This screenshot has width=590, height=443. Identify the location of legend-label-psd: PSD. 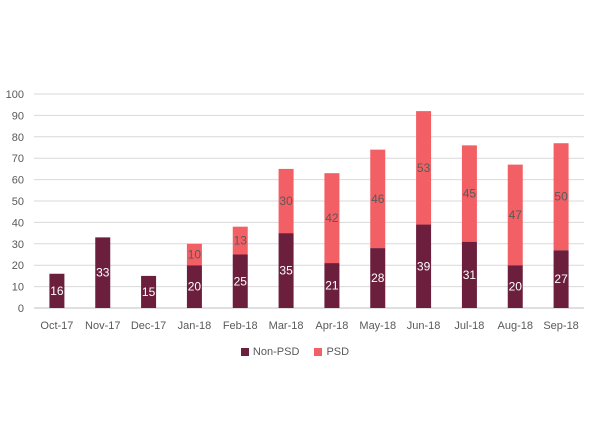
(338, 352).